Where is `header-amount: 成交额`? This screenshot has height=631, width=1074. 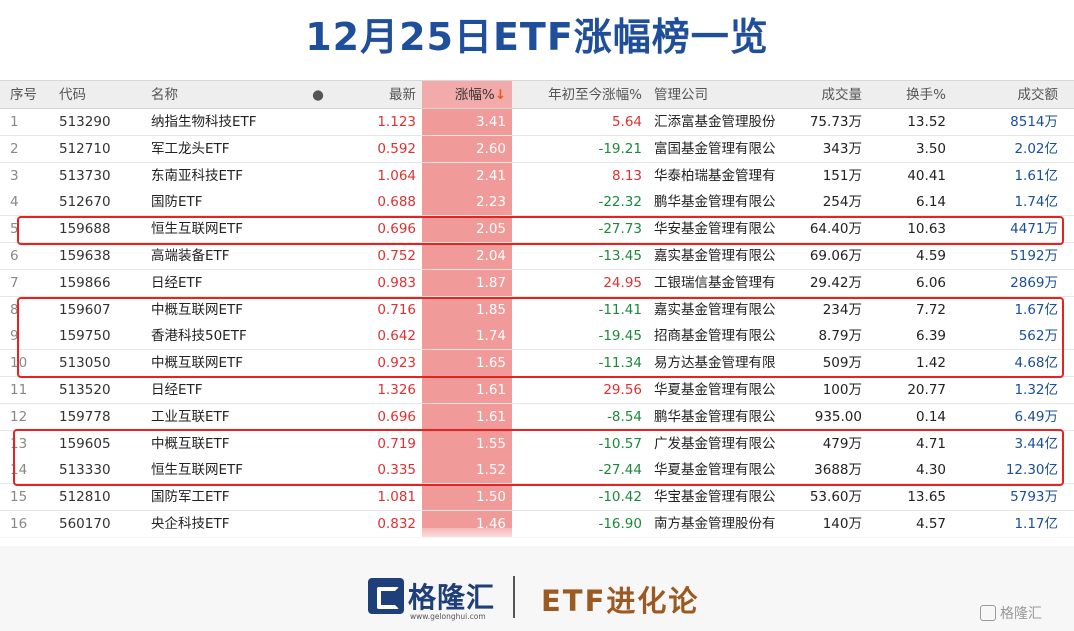
header-amount: 成交额 is located at coordinates (1038, 95).